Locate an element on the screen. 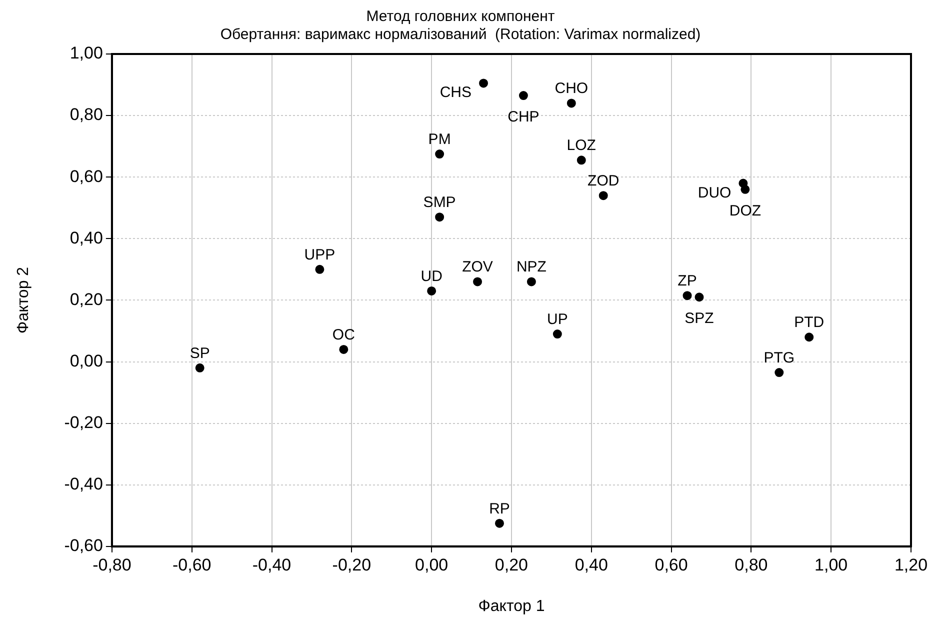 The height and width of the screenshot is (630, 933). annotation: PM is located at coordinates (439, 139).